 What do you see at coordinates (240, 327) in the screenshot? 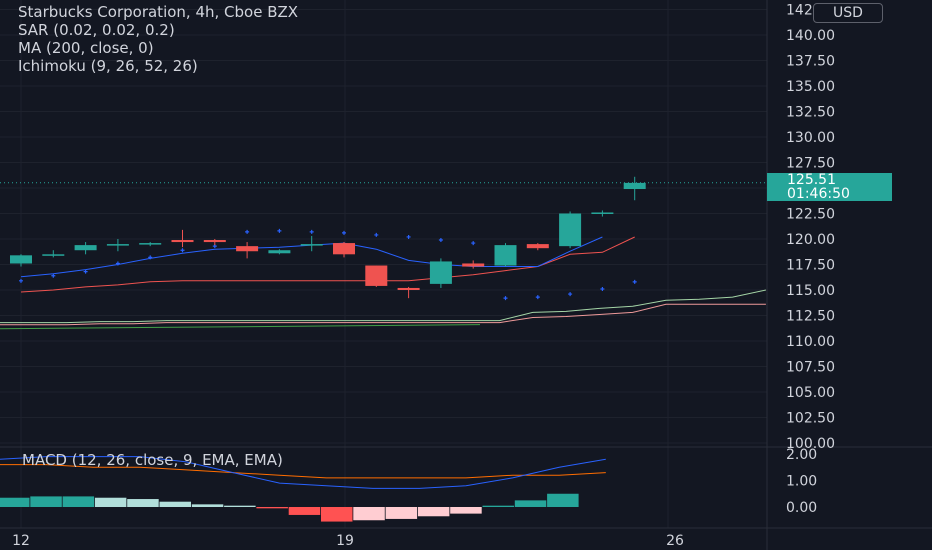
I see `lagging-span-line` at bounding box center [240, 327].